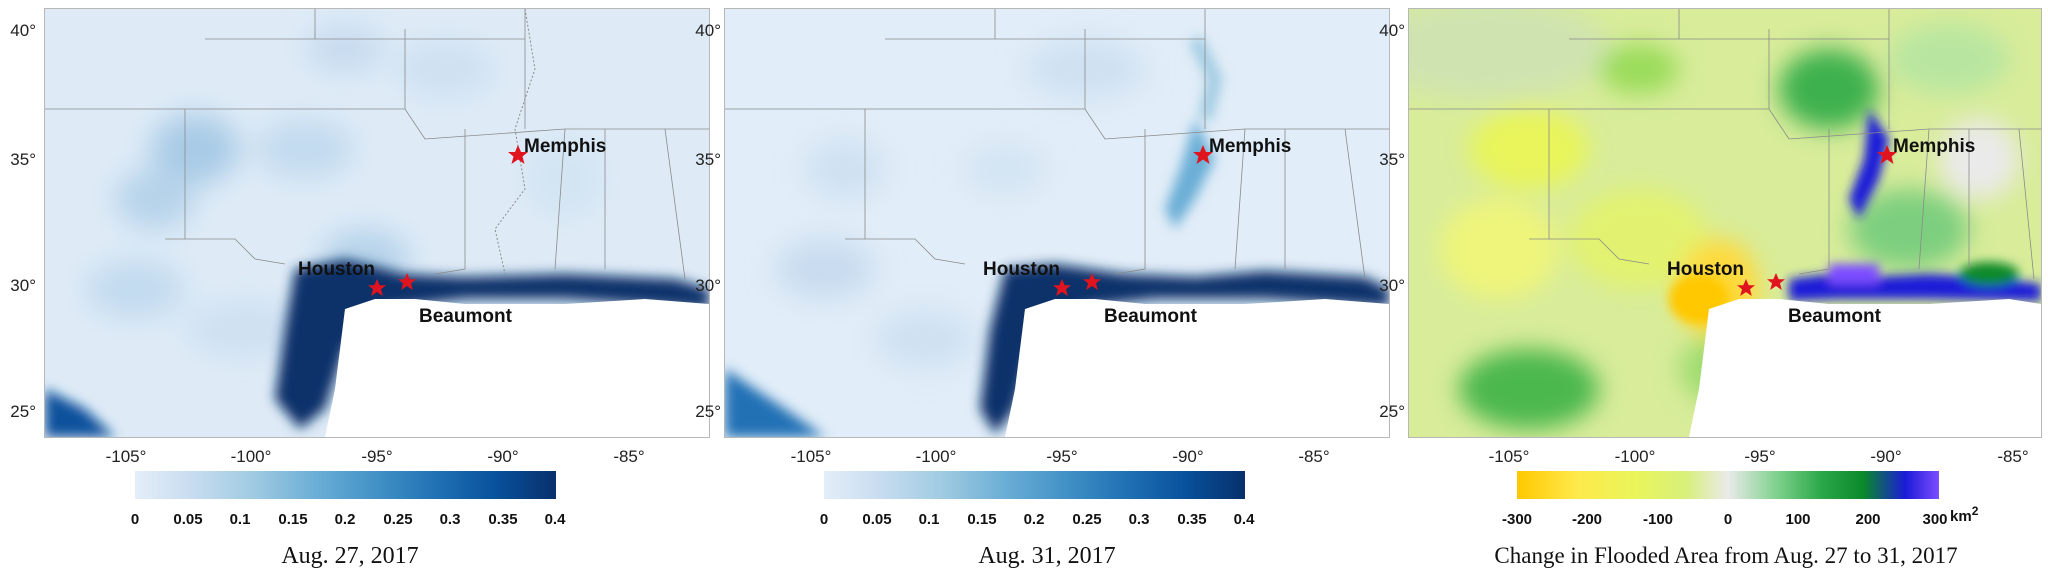 Image resolution: width=2048 pixels, height=578 pixels. What do you see at coordinates (1658, 519) in the screenshot?
I see `colorbar-tick: -100` at bounding box center [1658, 519].